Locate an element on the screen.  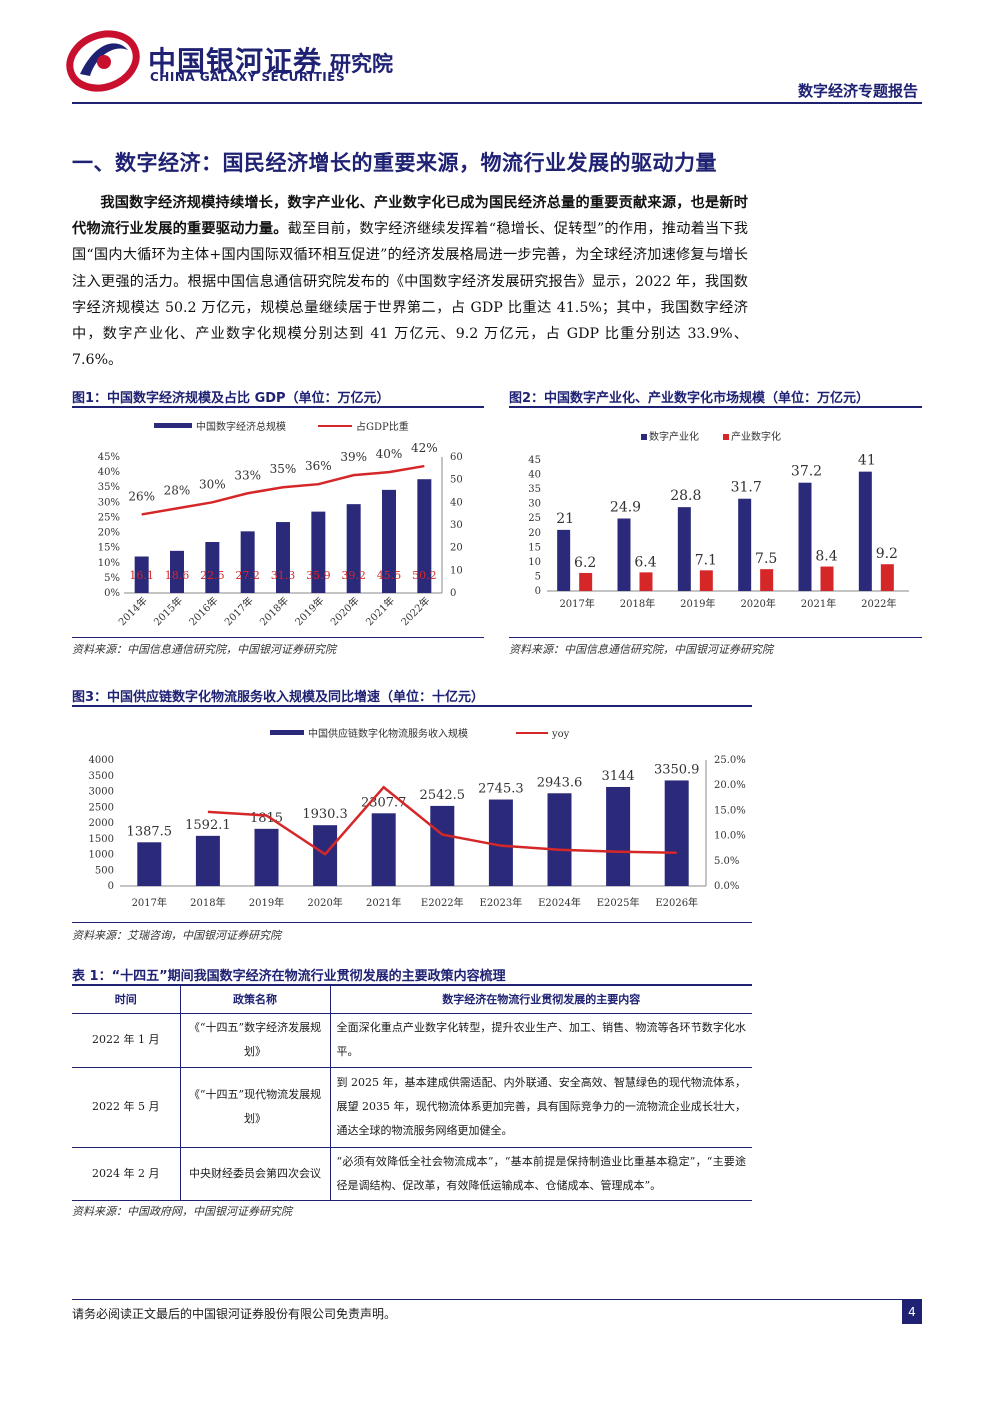
line-value-label: 42% is located at coordinates (424, 448).